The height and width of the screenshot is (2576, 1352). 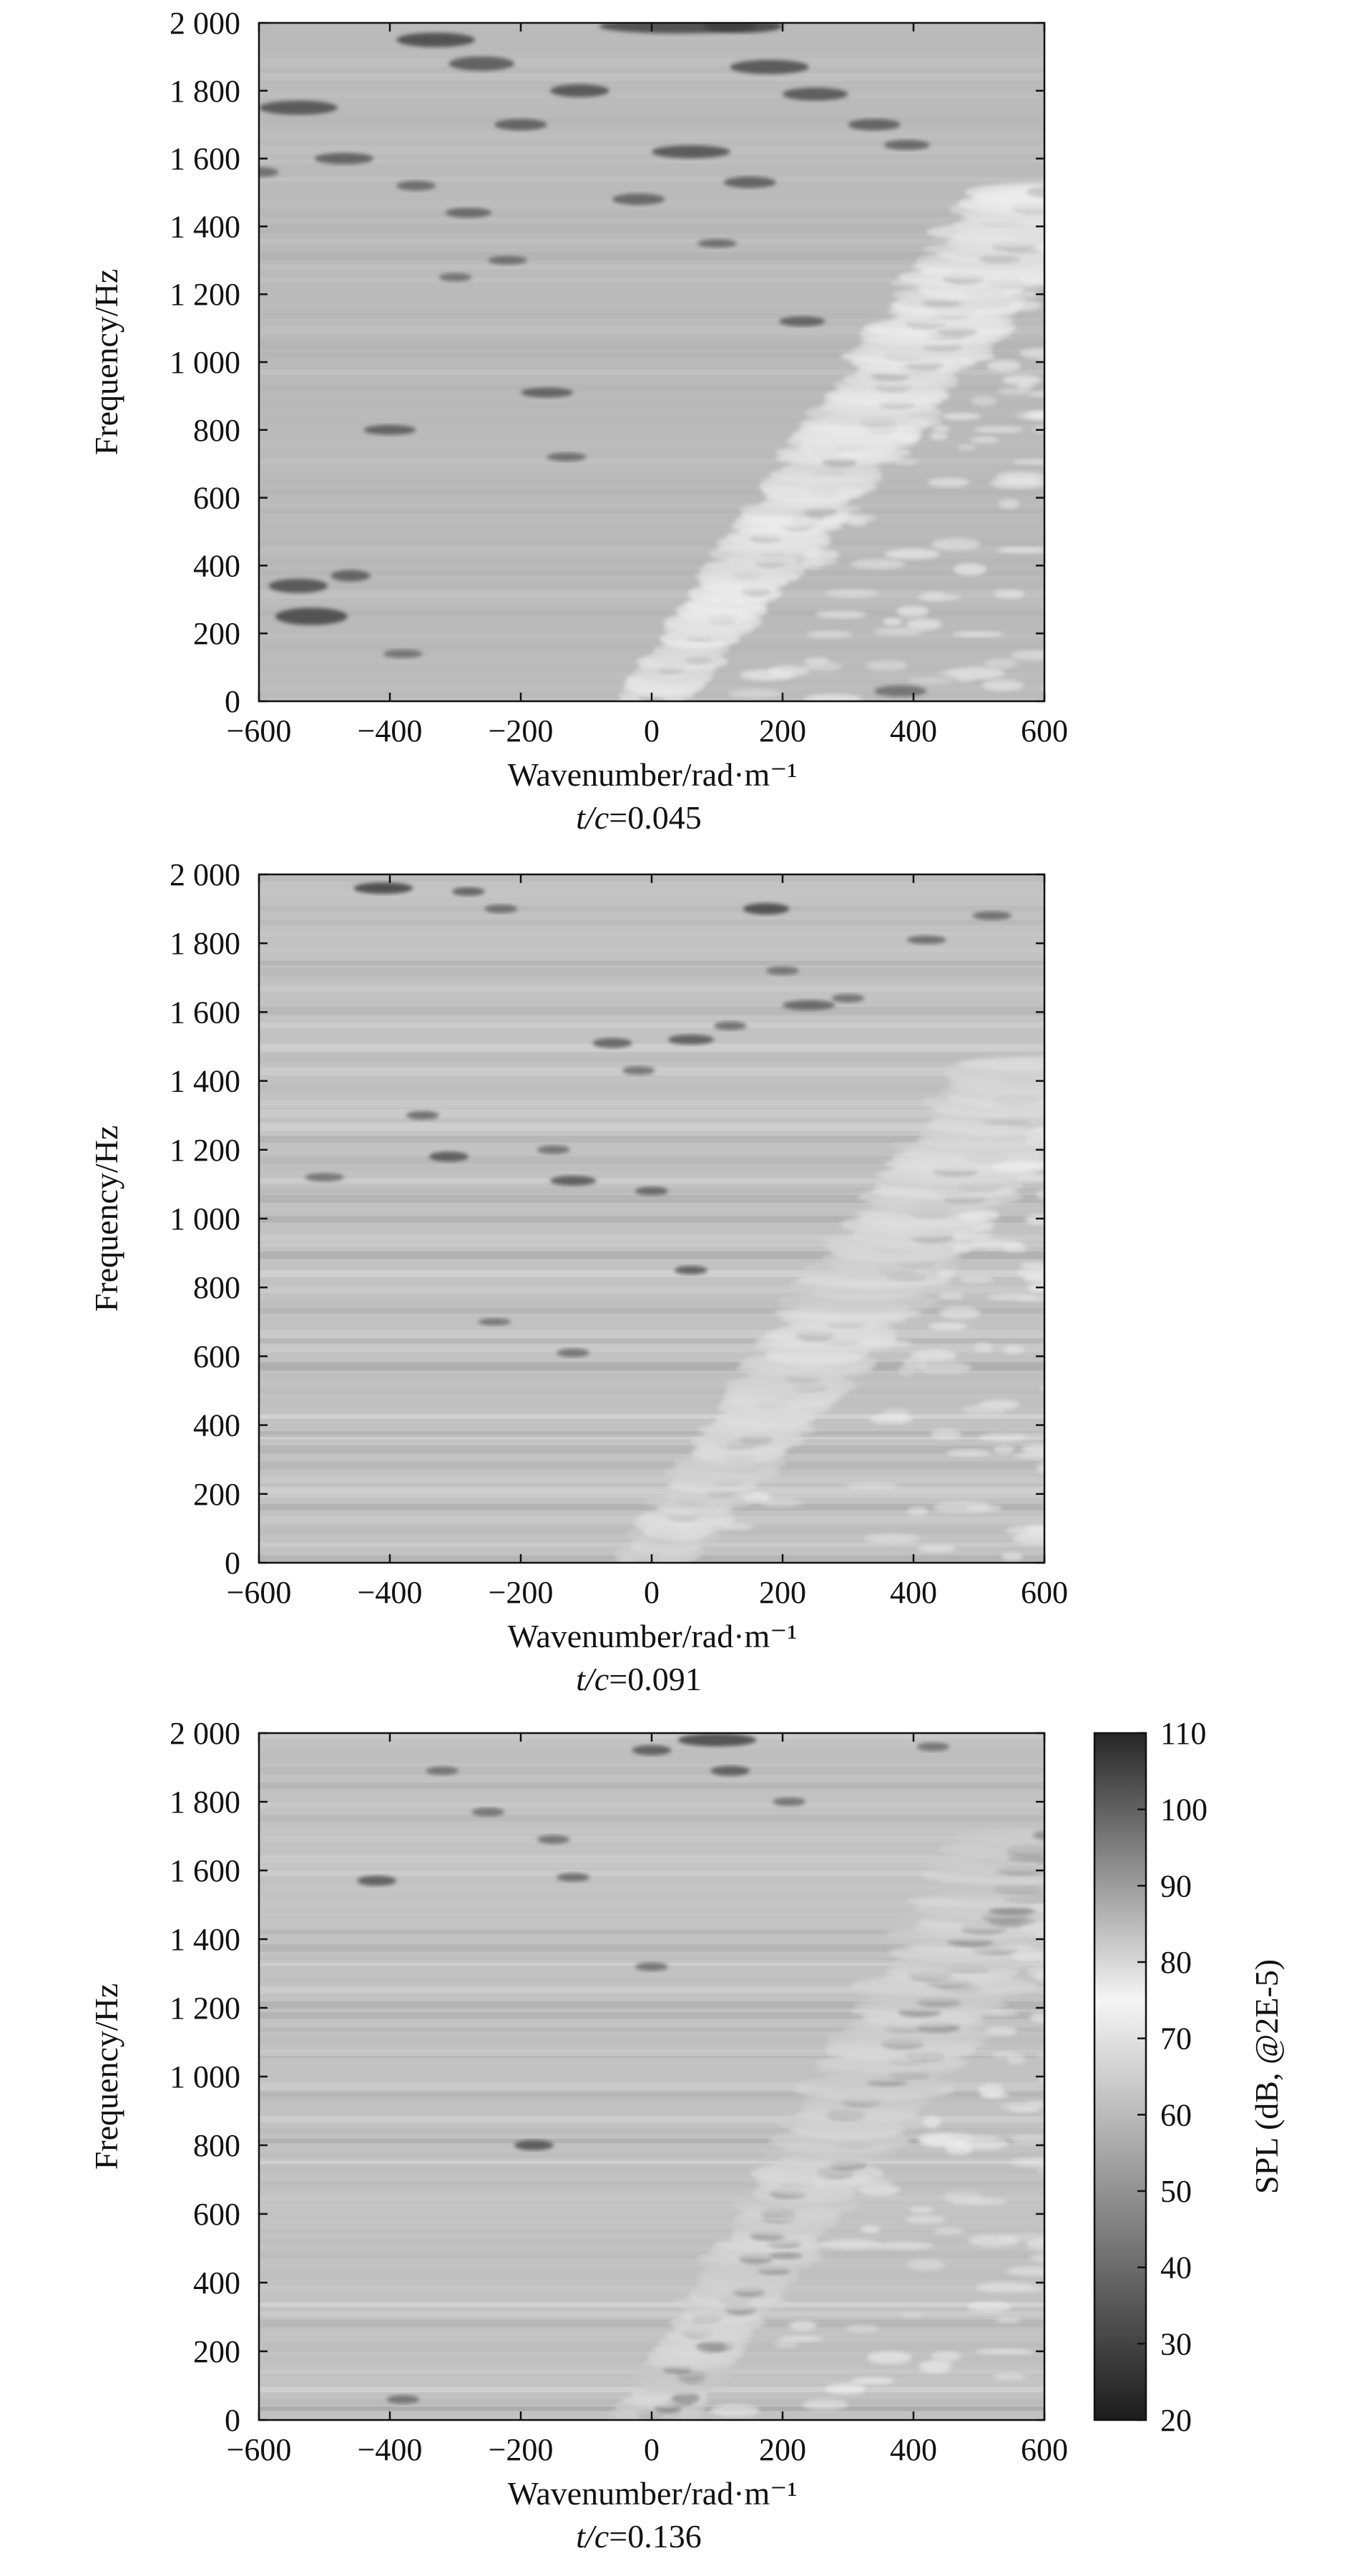 I want to click on x-axis-label: Wavenumber/rad·m⁻¹, so click(x=653, y=2493).